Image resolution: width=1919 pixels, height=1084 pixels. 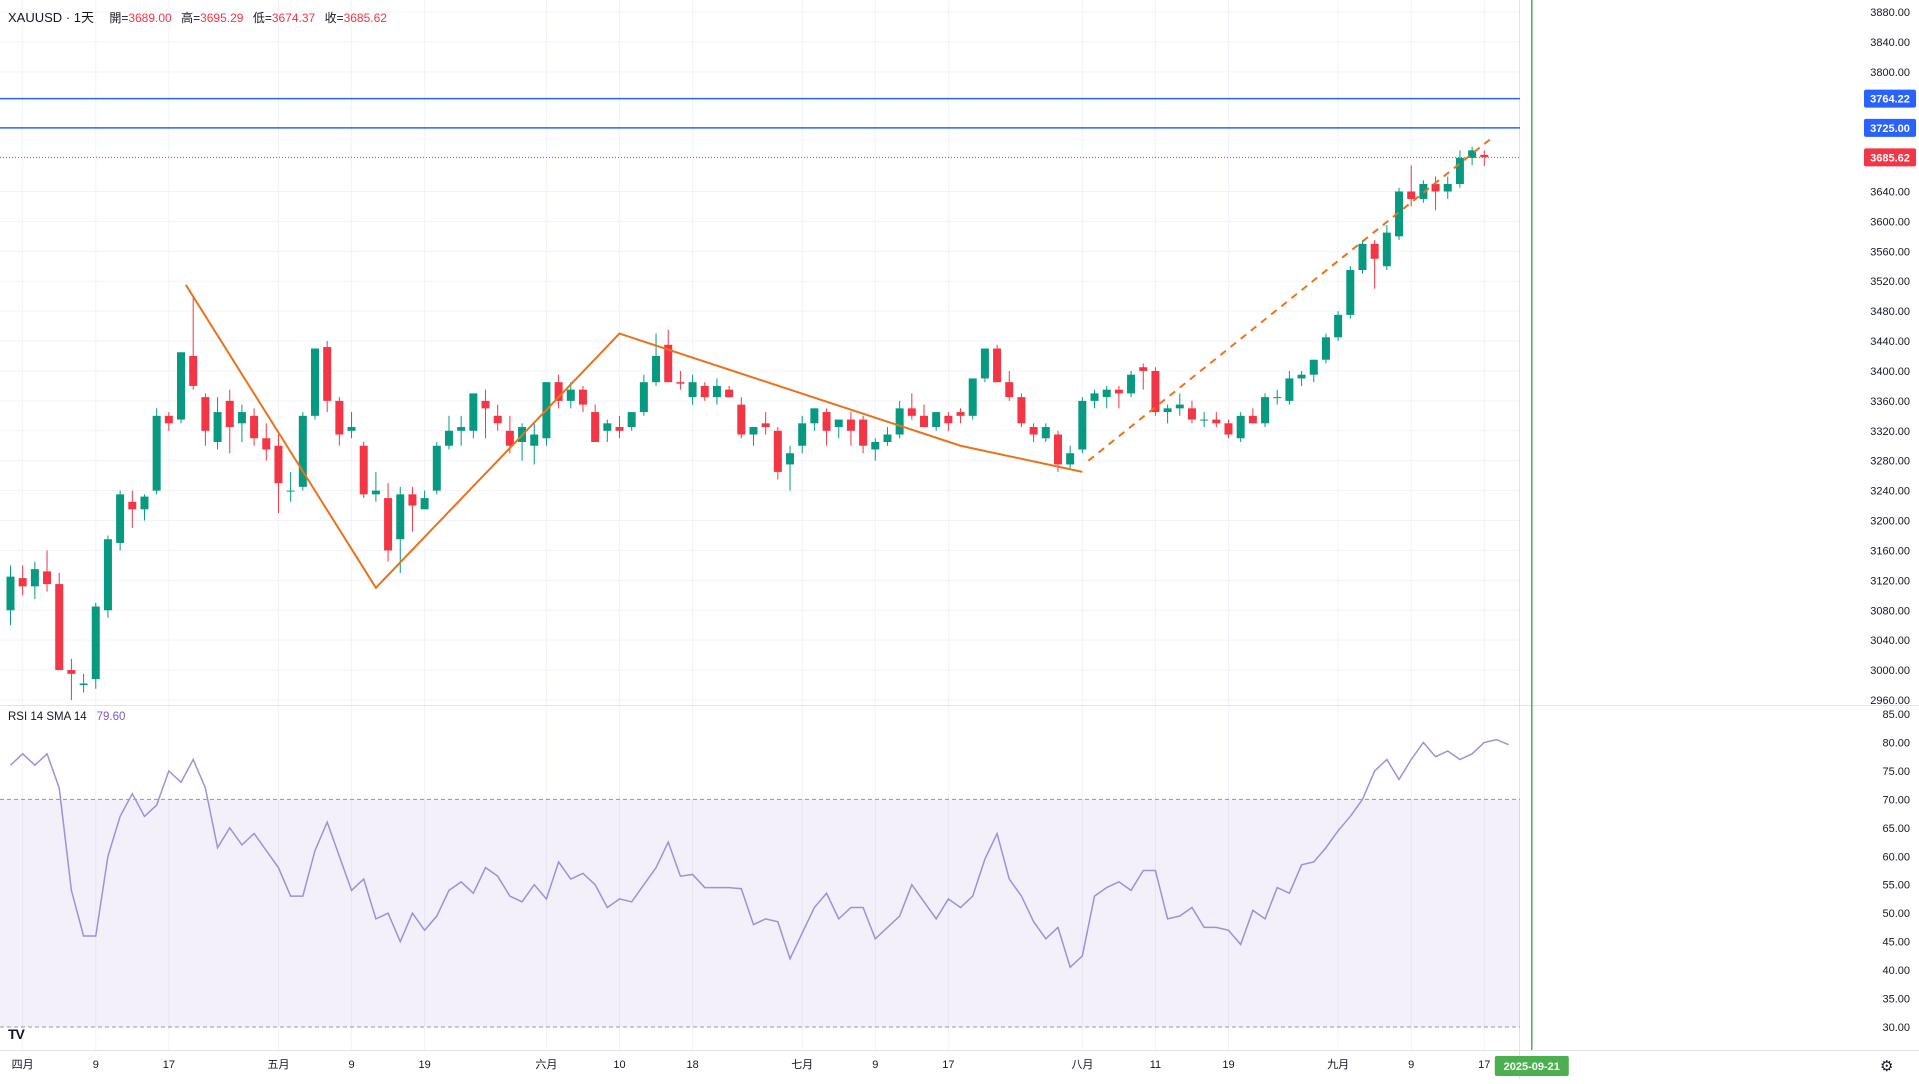 I want to click on time-tick-label: 19, so click(x=424, y=1065).